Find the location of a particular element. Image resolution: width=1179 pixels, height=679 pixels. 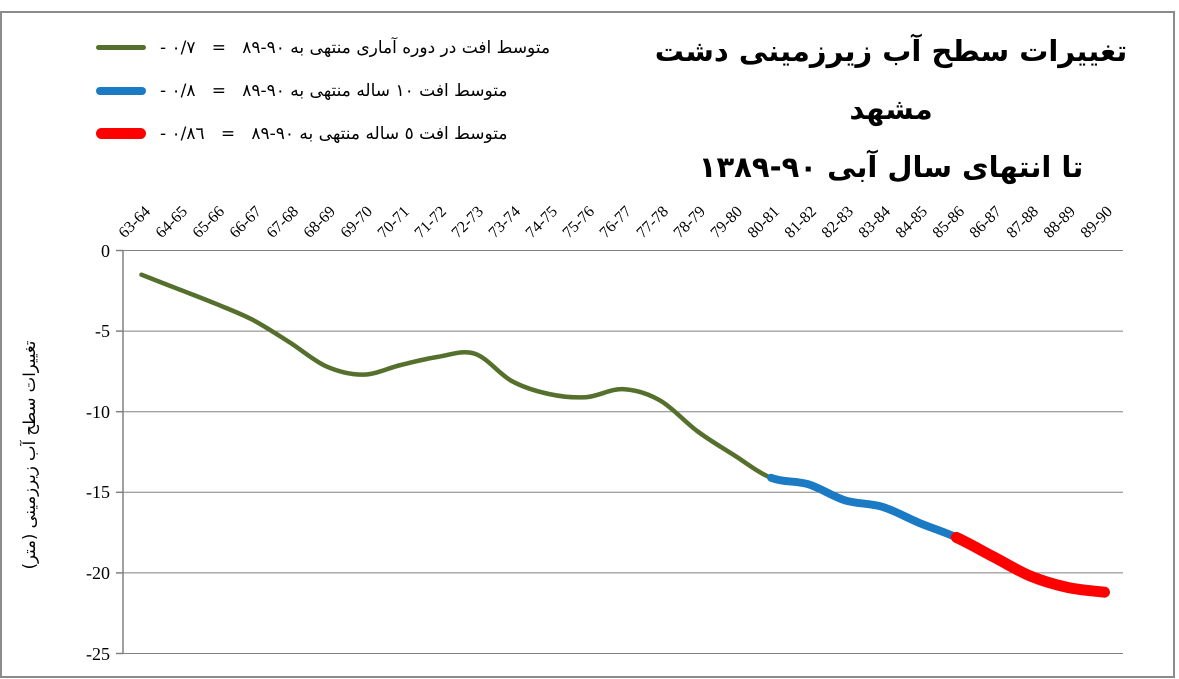

chart-title-line1: تغییرات سطح آب زیرزمینی دشت مشهد is located at coordinates (891, 80).